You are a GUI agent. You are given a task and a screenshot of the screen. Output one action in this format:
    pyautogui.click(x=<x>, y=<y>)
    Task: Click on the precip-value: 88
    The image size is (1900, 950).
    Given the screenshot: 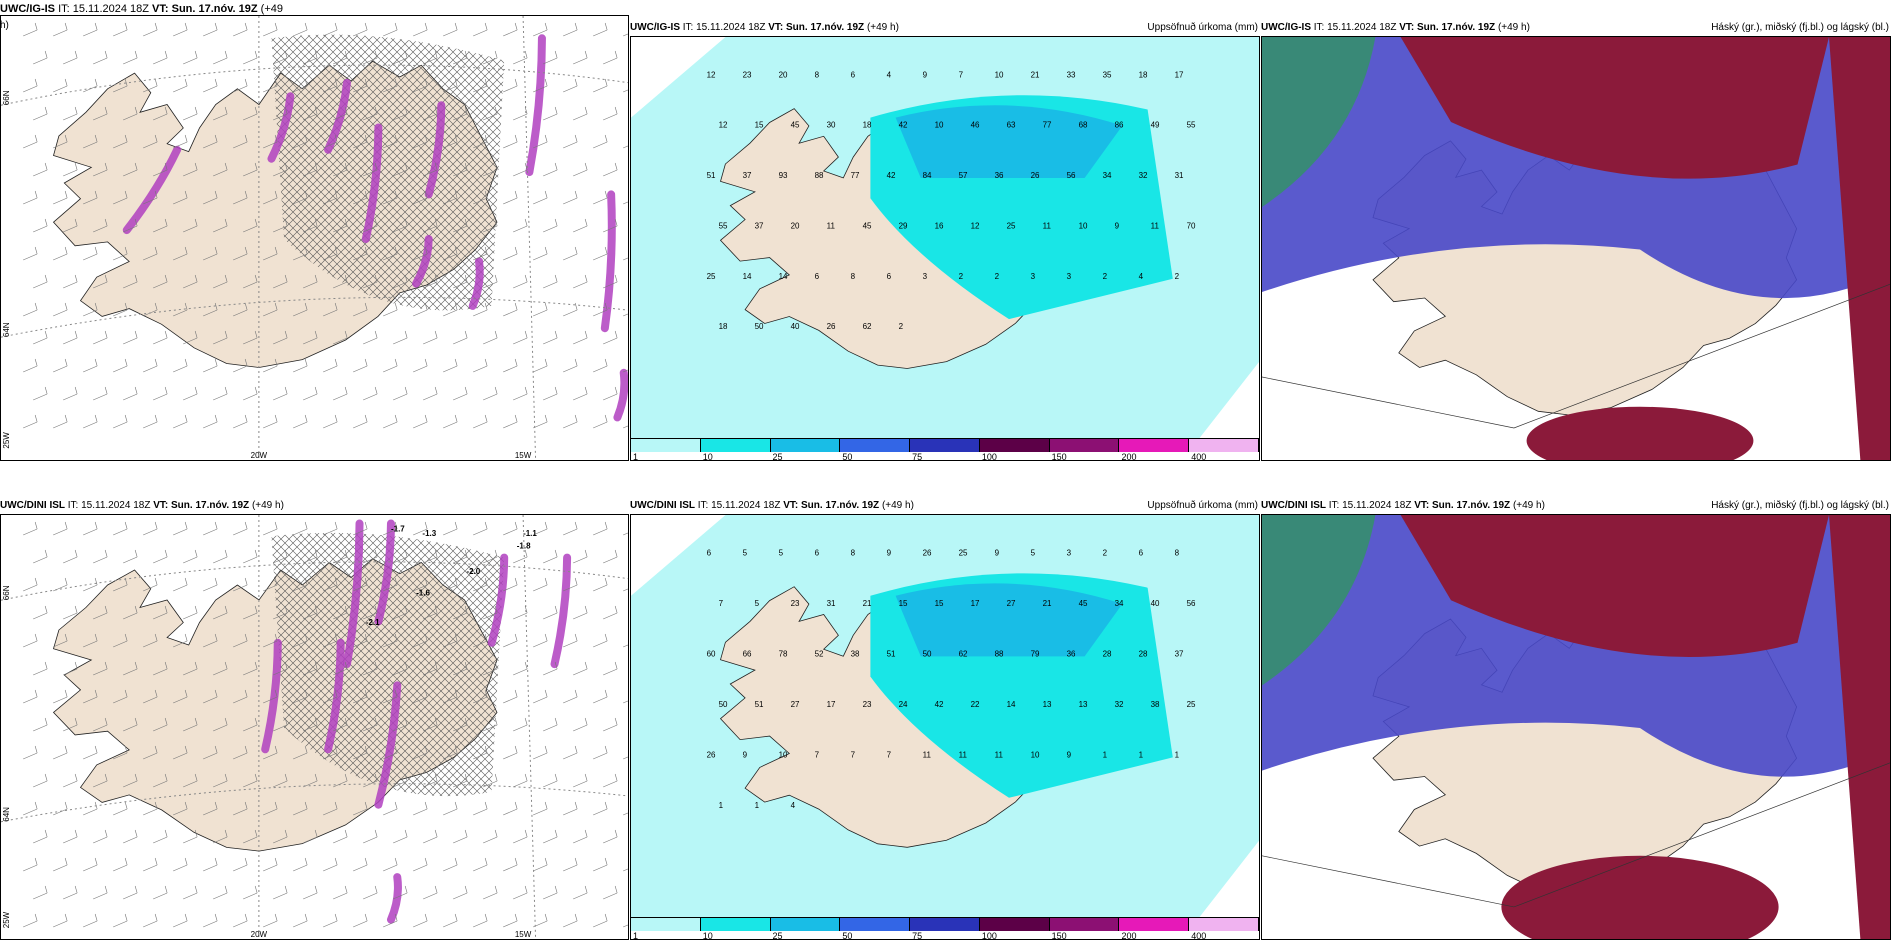 What is the action you would take?
    pyautogui.click(x=819, y=175)
    